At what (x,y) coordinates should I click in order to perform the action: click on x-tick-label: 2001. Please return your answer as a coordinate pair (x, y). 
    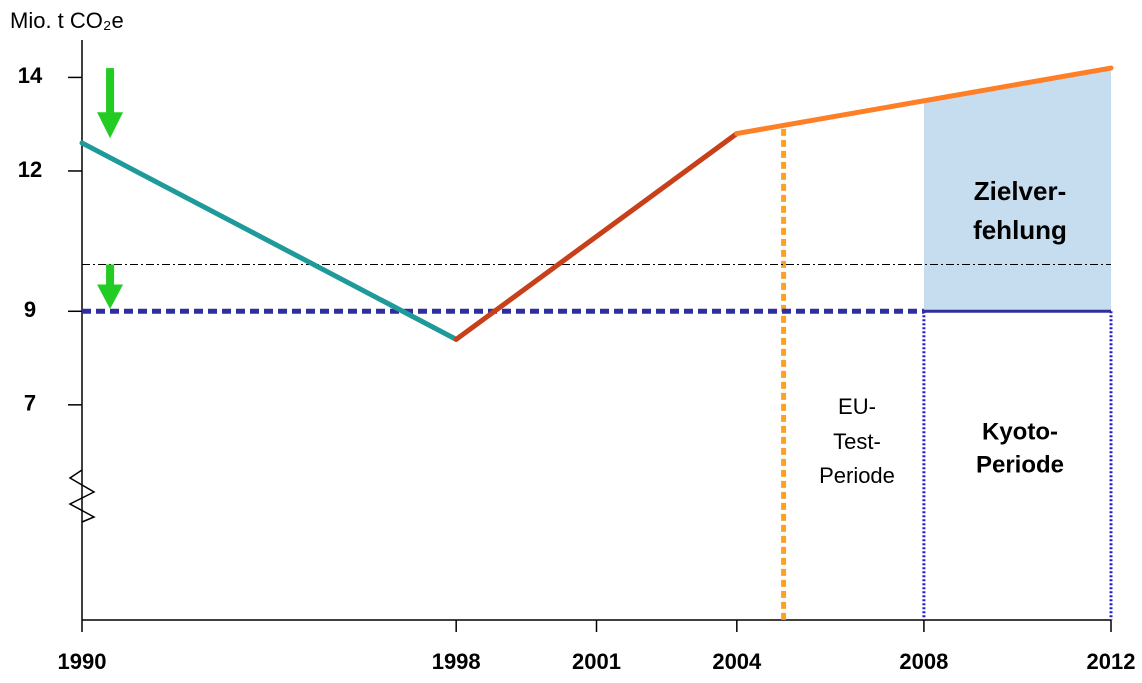
    Looking at the image, I should click on (596, 661).